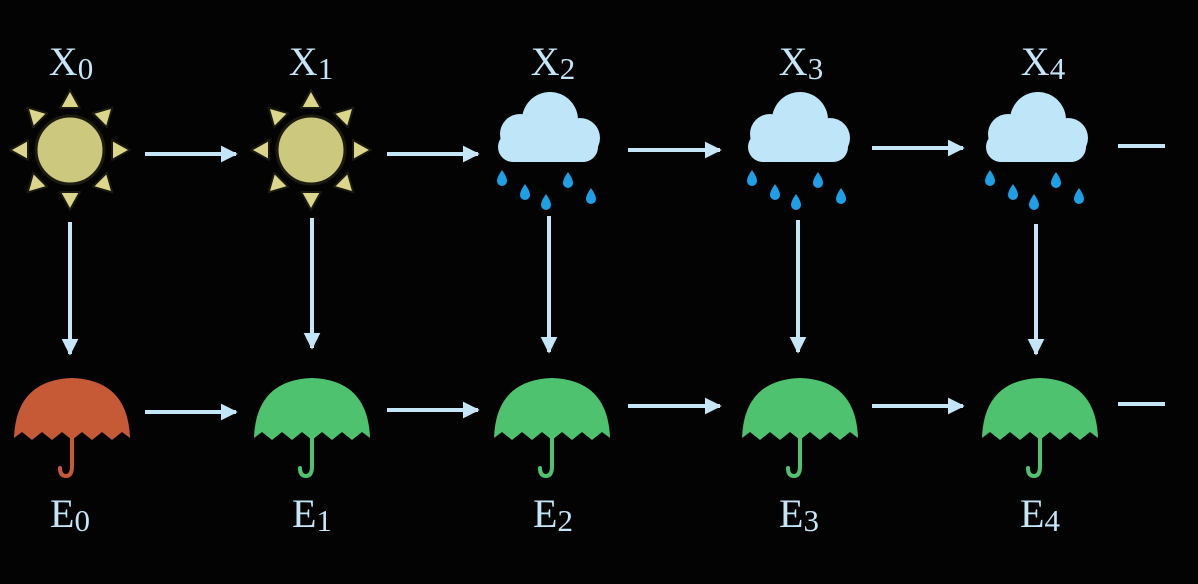 Image resolution: width=1198 pixels, height=584 pixels. I want to click on evidence-label-e4: E4, so click(1040, 514).